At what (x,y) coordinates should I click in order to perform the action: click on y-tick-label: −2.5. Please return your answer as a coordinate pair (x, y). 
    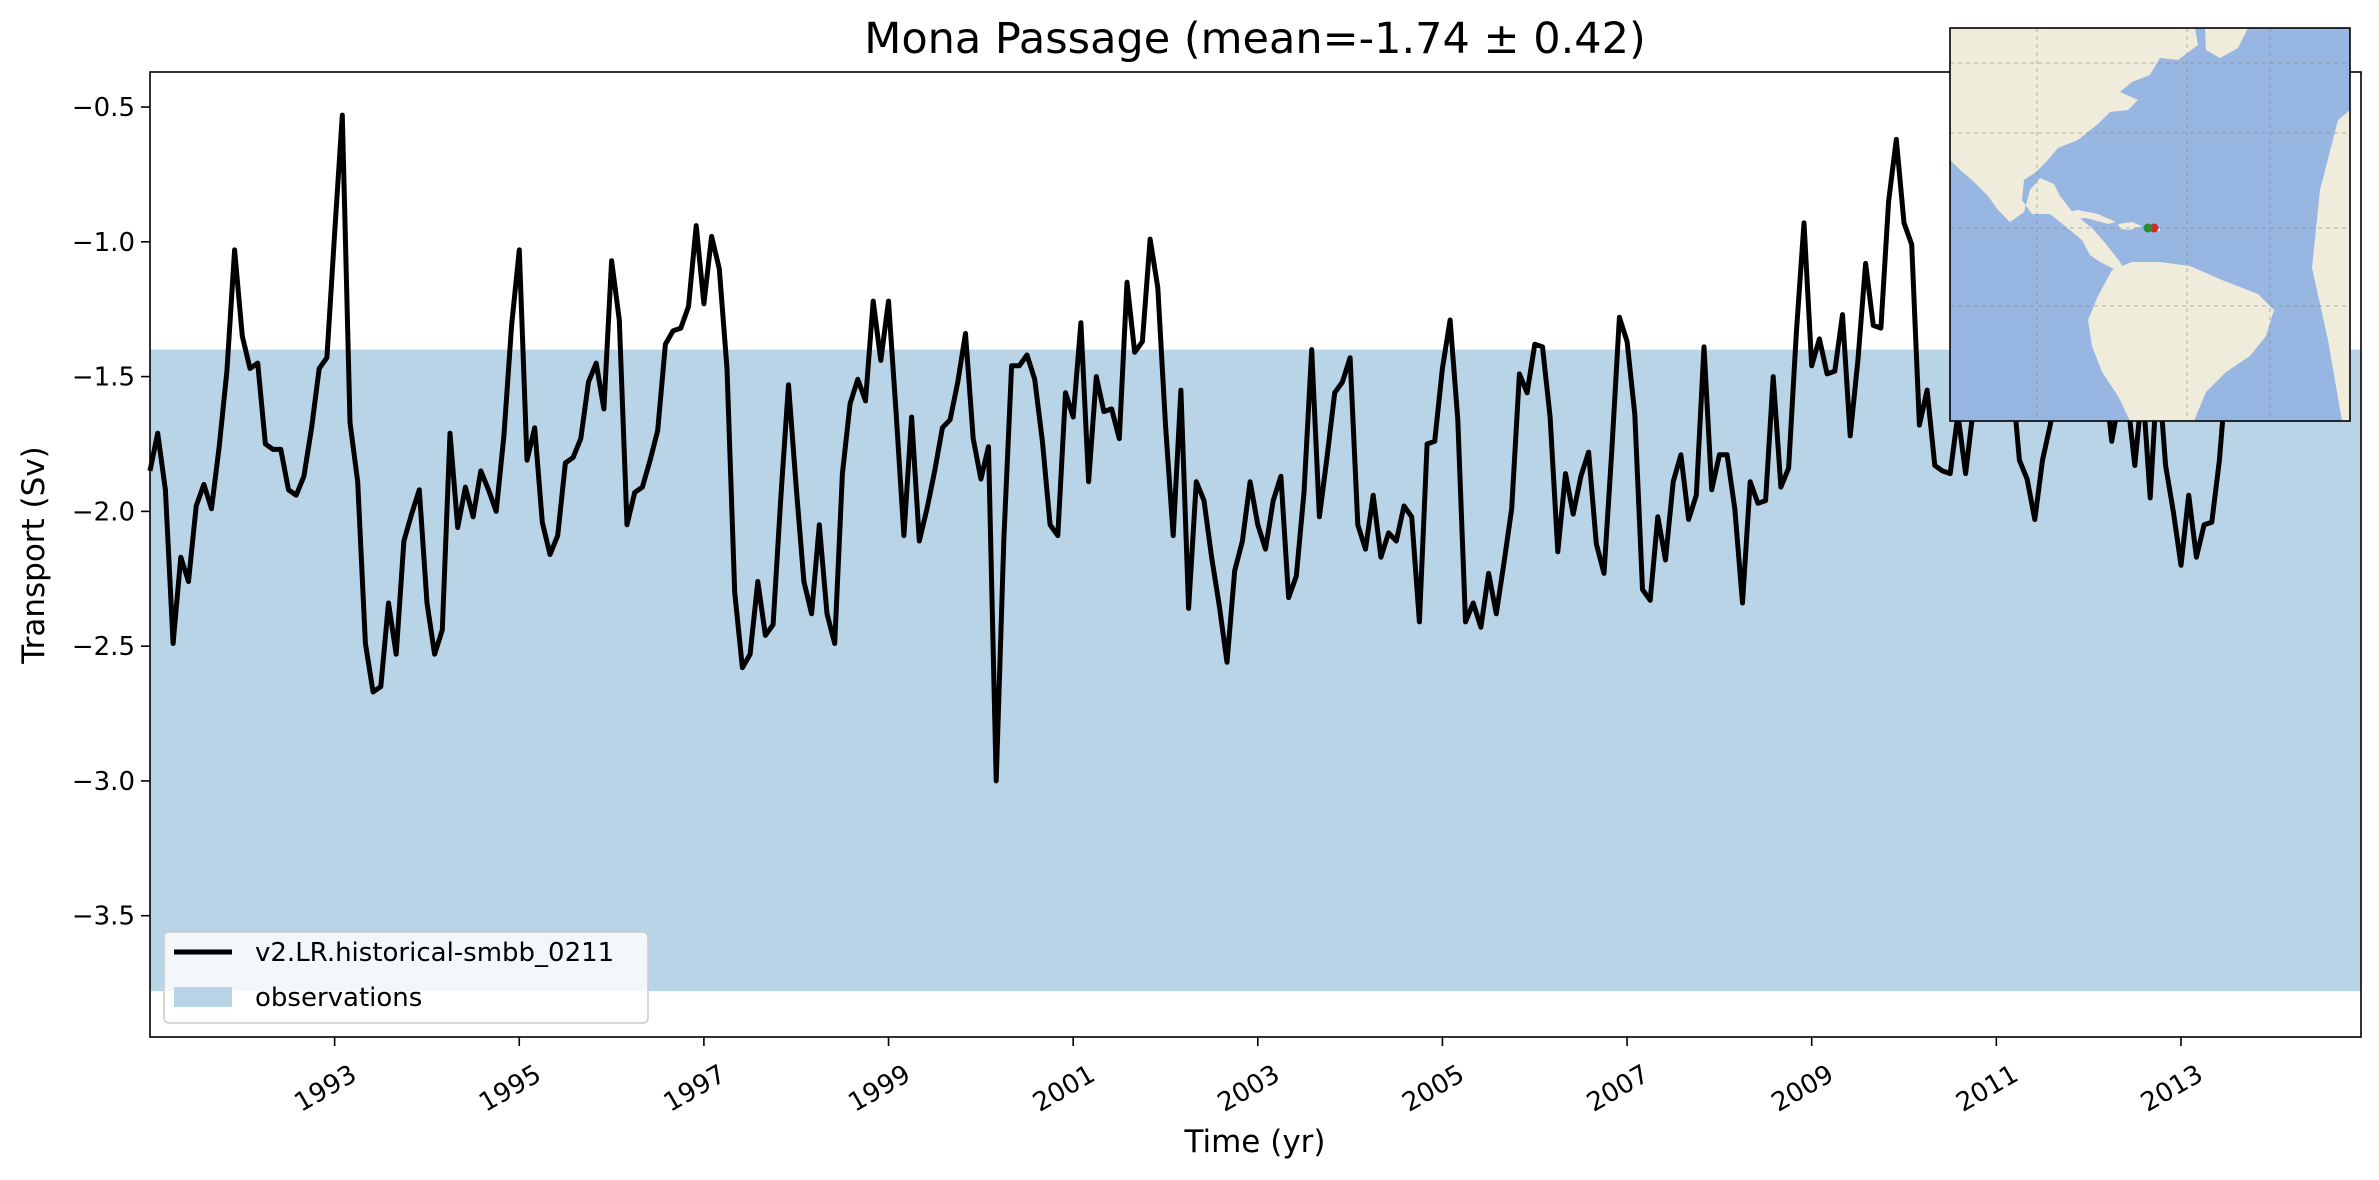
    Looking at the image, I should click on (103, 647).